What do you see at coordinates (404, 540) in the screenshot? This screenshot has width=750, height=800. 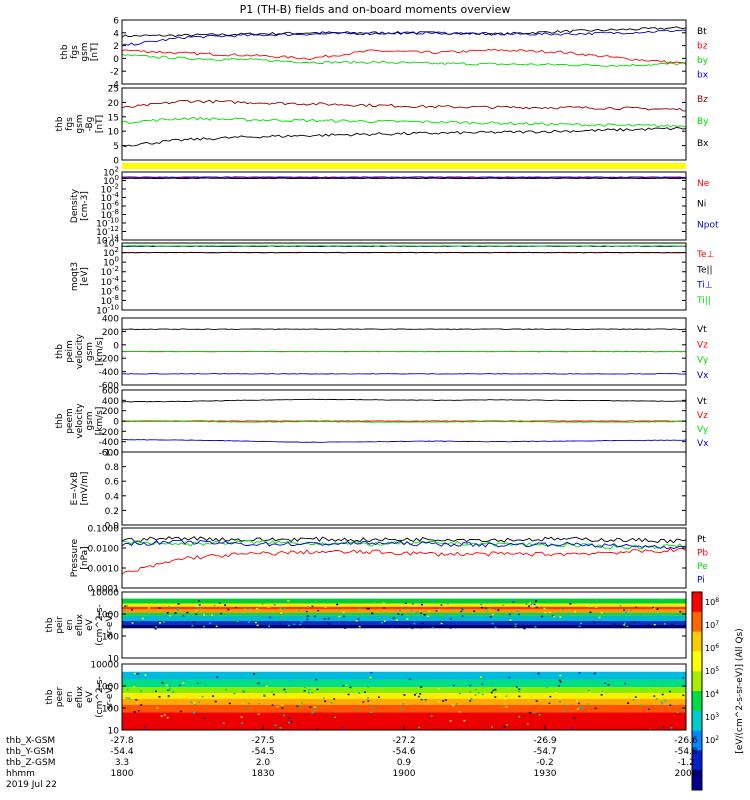 I see `series-line-Pt` at bounding box center [404, 540].